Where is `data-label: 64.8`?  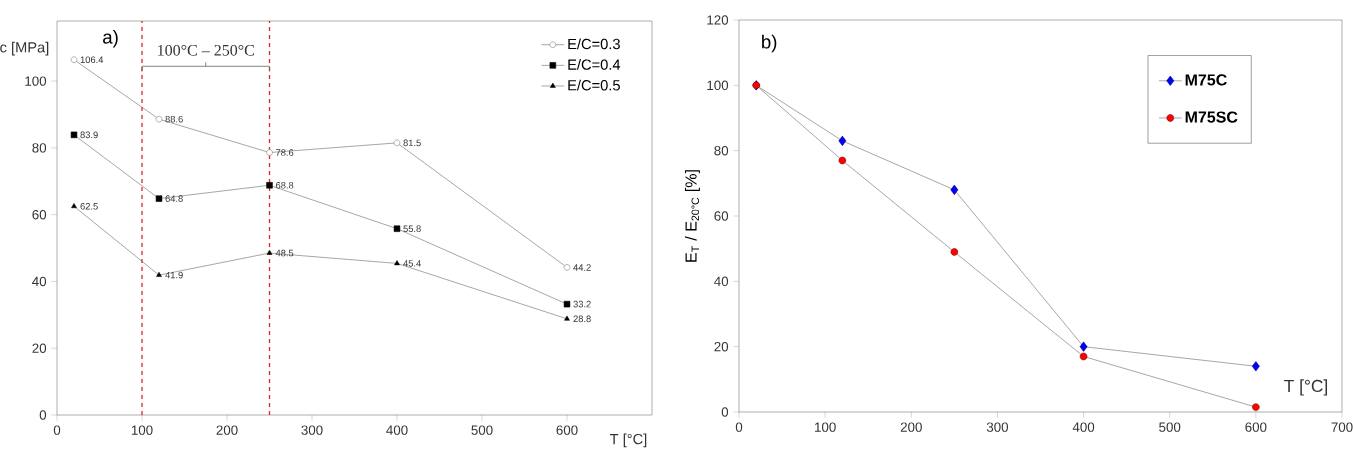 data-label: 64.8 is located at coordinates (174, 198).